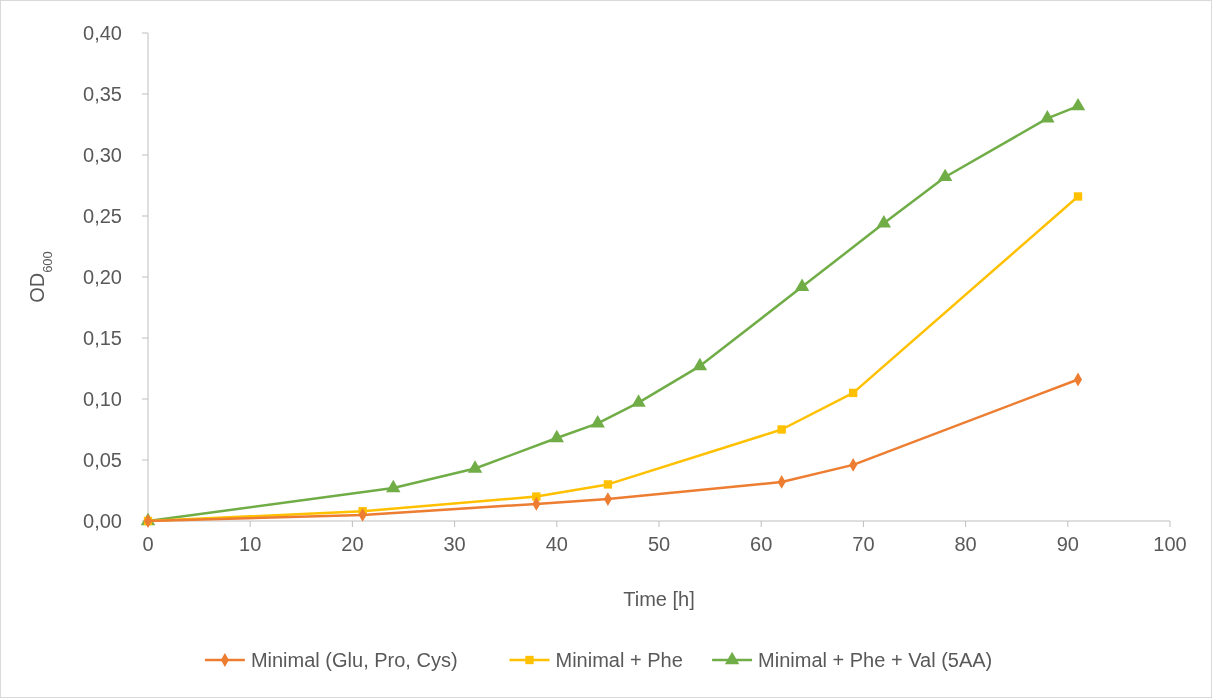 This screenshot has height=698, width=1212. Describe the element at coordinates (102, 399) in the screenshot. I see `y-tick-label: 0,10` at that location.